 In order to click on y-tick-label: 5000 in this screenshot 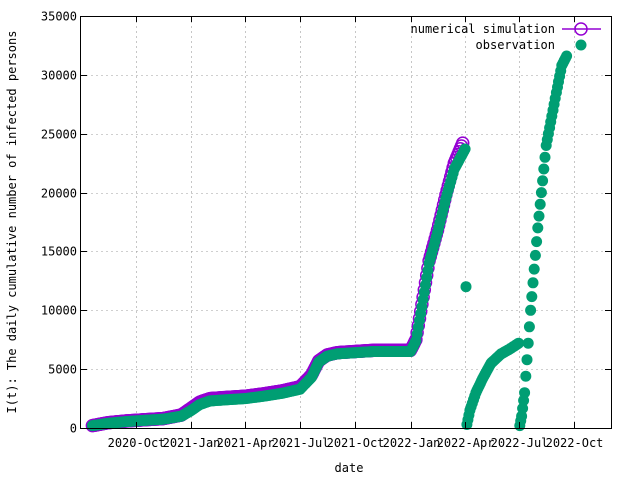, I will do `click(62, 370)`.